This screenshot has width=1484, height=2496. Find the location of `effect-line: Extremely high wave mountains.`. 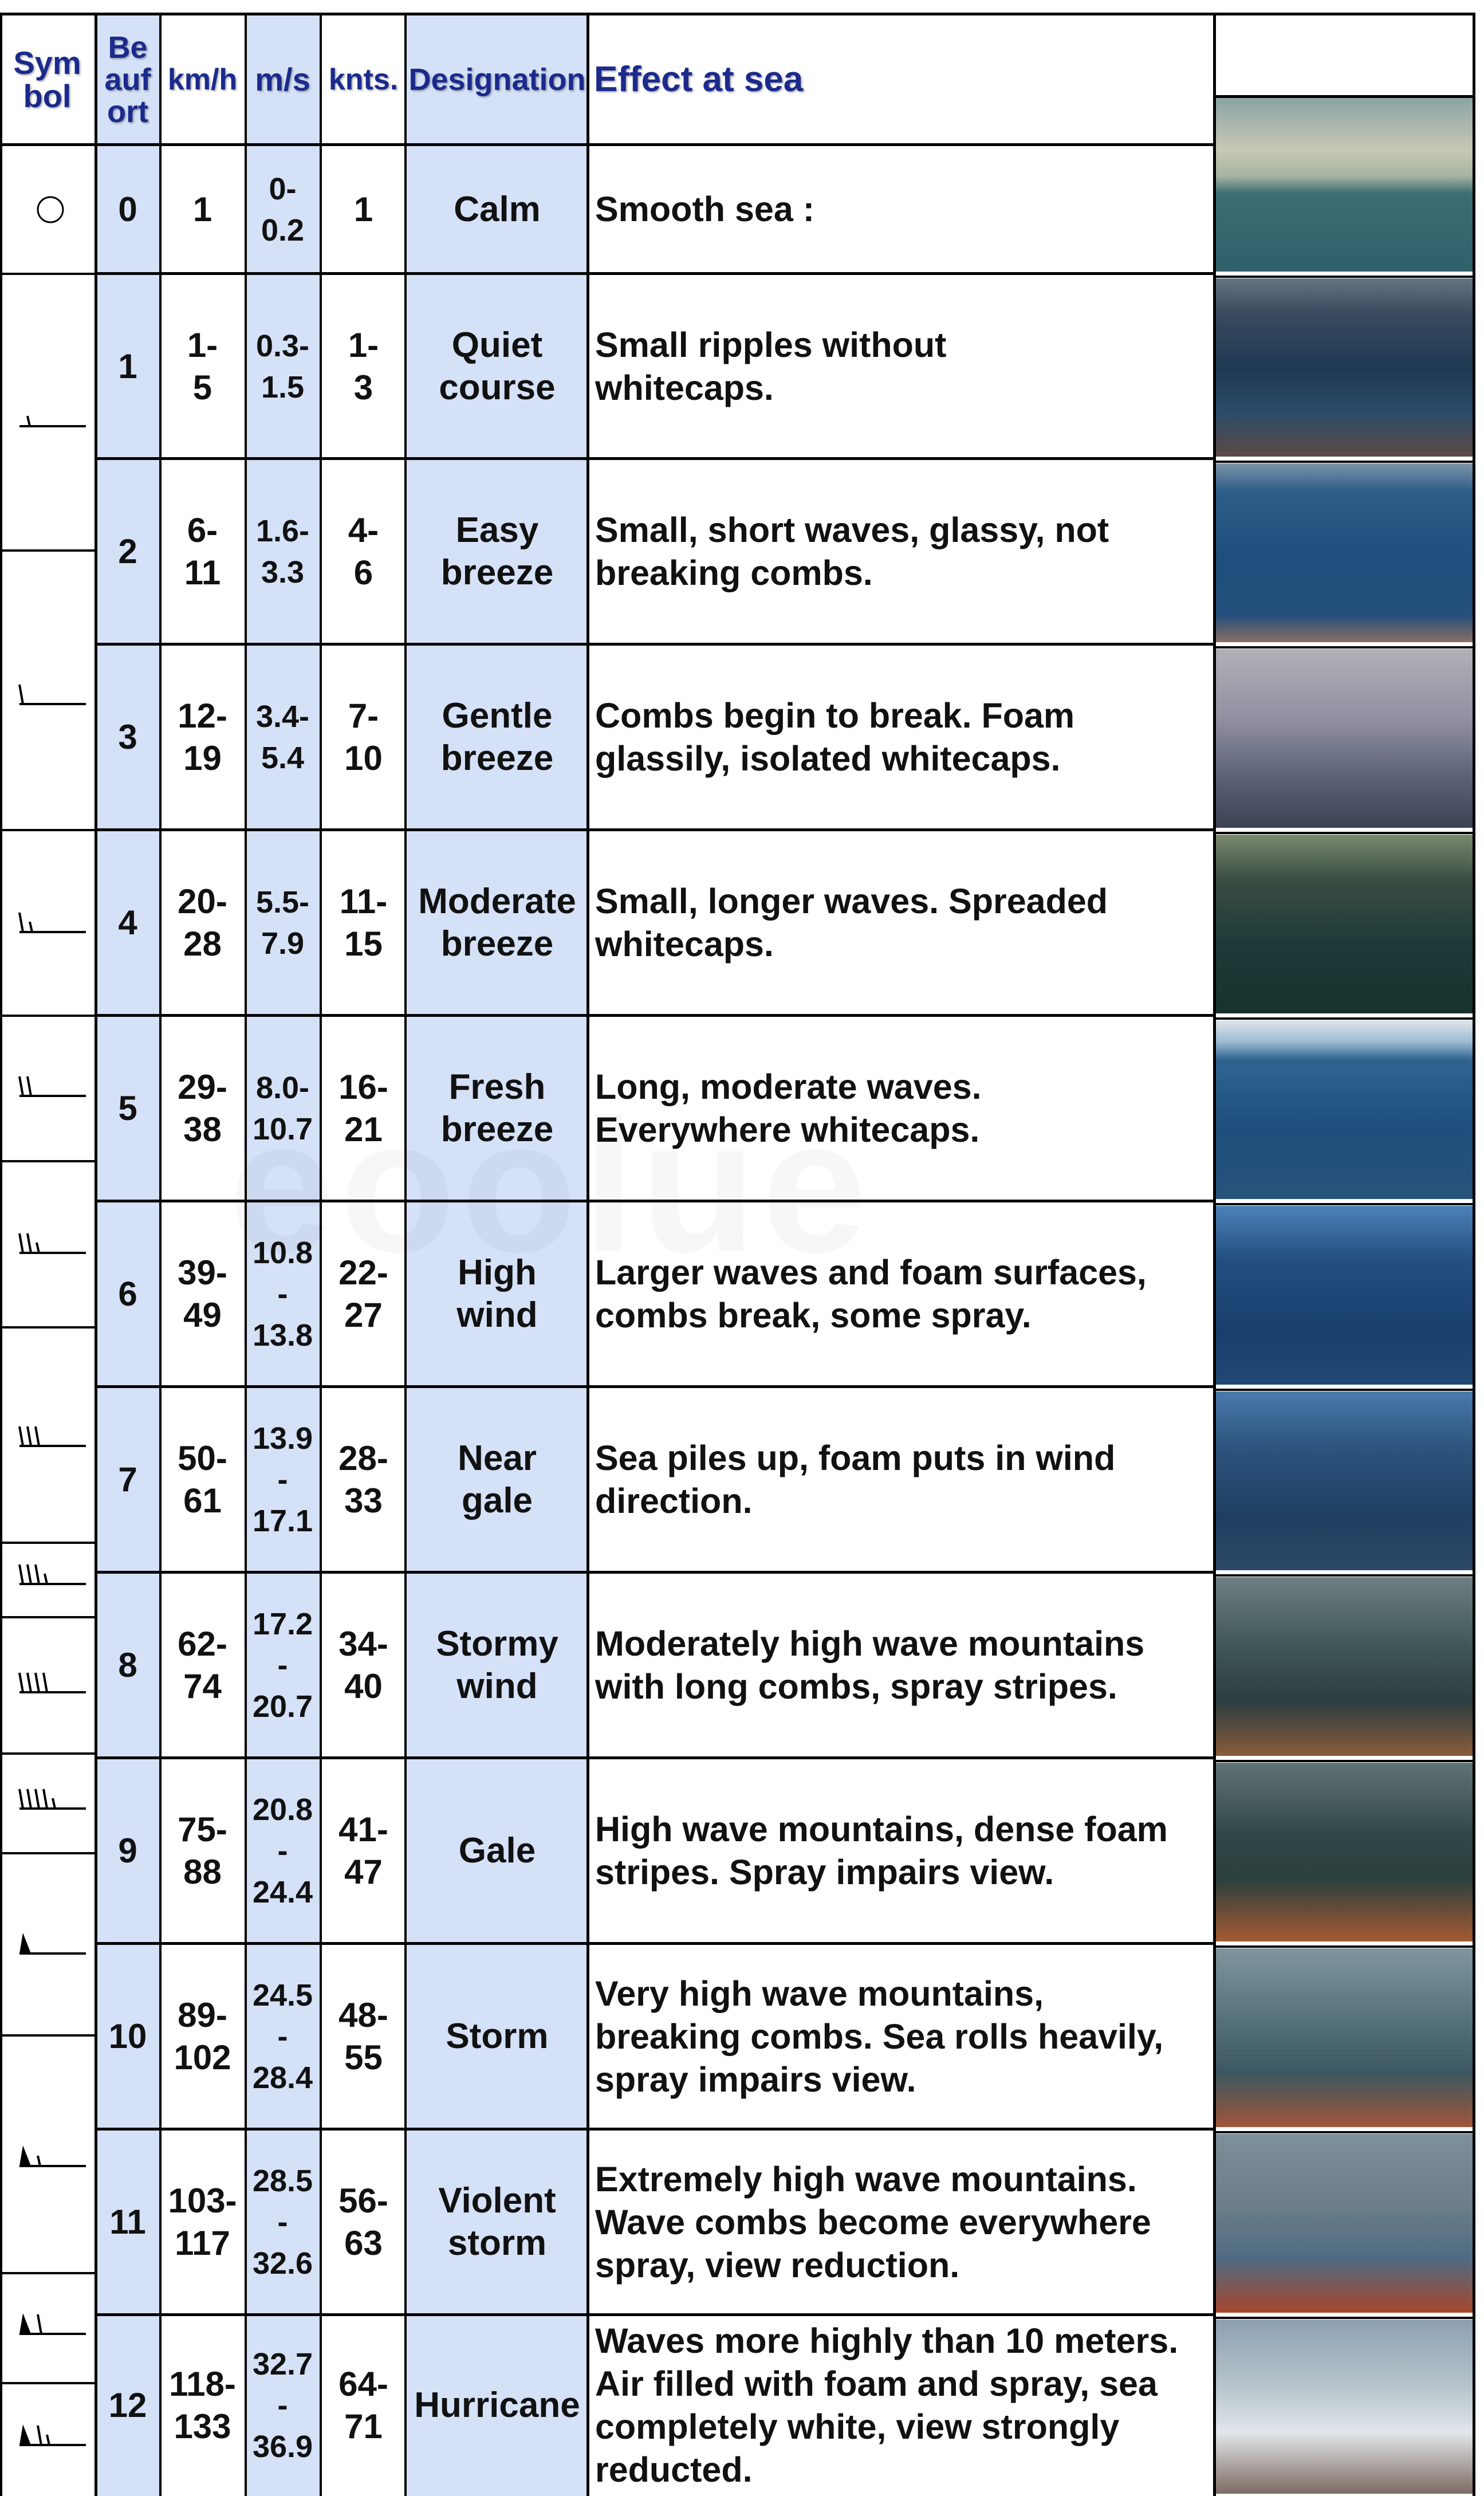

effect-line: Extremely high wave mountains. is located at coordinates (866, 2179).